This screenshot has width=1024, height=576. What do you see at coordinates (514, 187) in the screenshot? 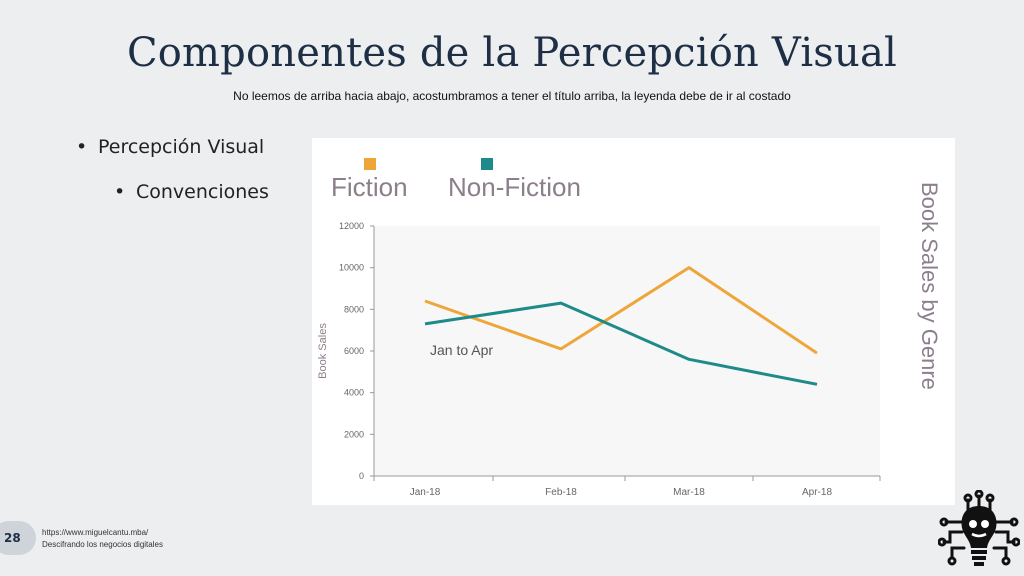
I see `legend-label-non-fiction: Non-Fiction` at bounding box center [514, 187].